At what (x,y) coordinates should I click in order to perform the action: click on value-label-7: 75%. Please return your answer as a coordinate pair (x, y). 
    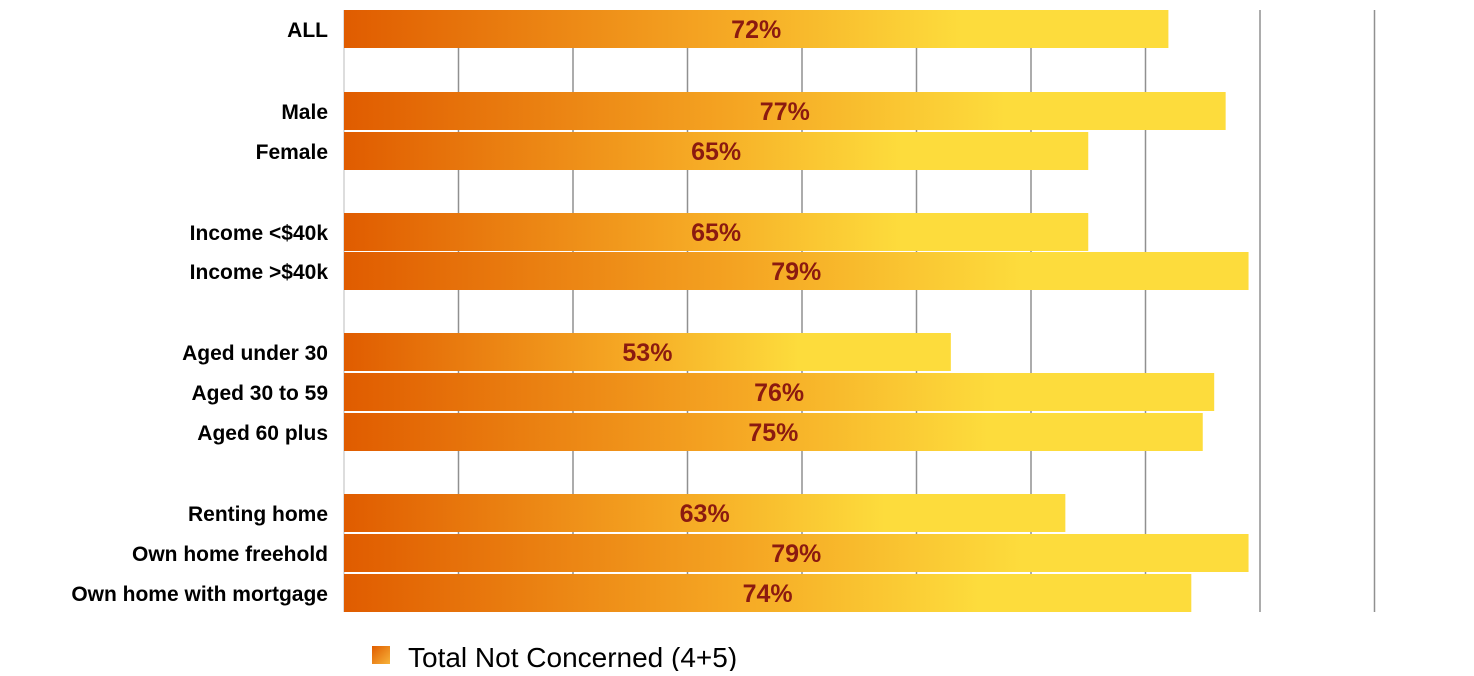
    Looking at the image, I should click on (773, 433).